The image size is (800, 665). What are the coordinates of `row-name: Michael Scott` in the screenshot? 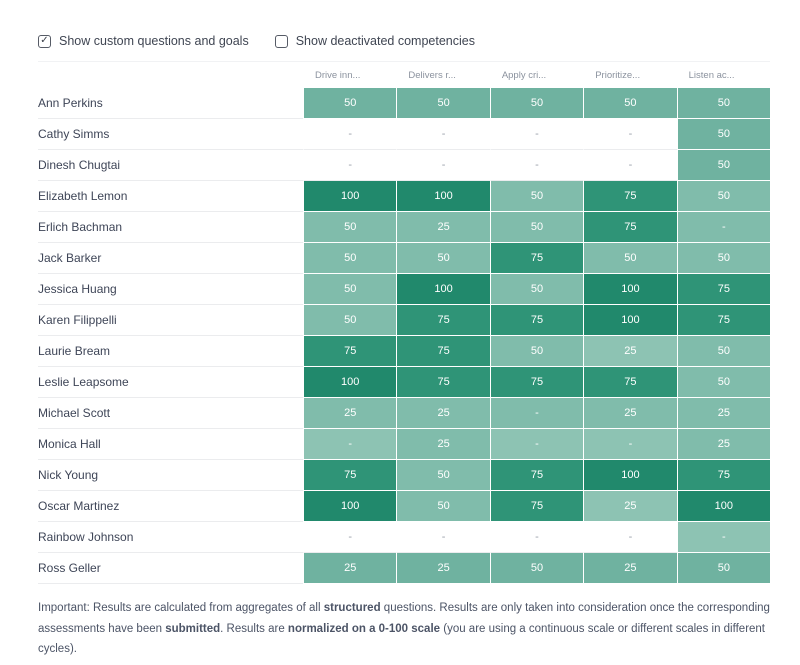 It's located at (170, 413).